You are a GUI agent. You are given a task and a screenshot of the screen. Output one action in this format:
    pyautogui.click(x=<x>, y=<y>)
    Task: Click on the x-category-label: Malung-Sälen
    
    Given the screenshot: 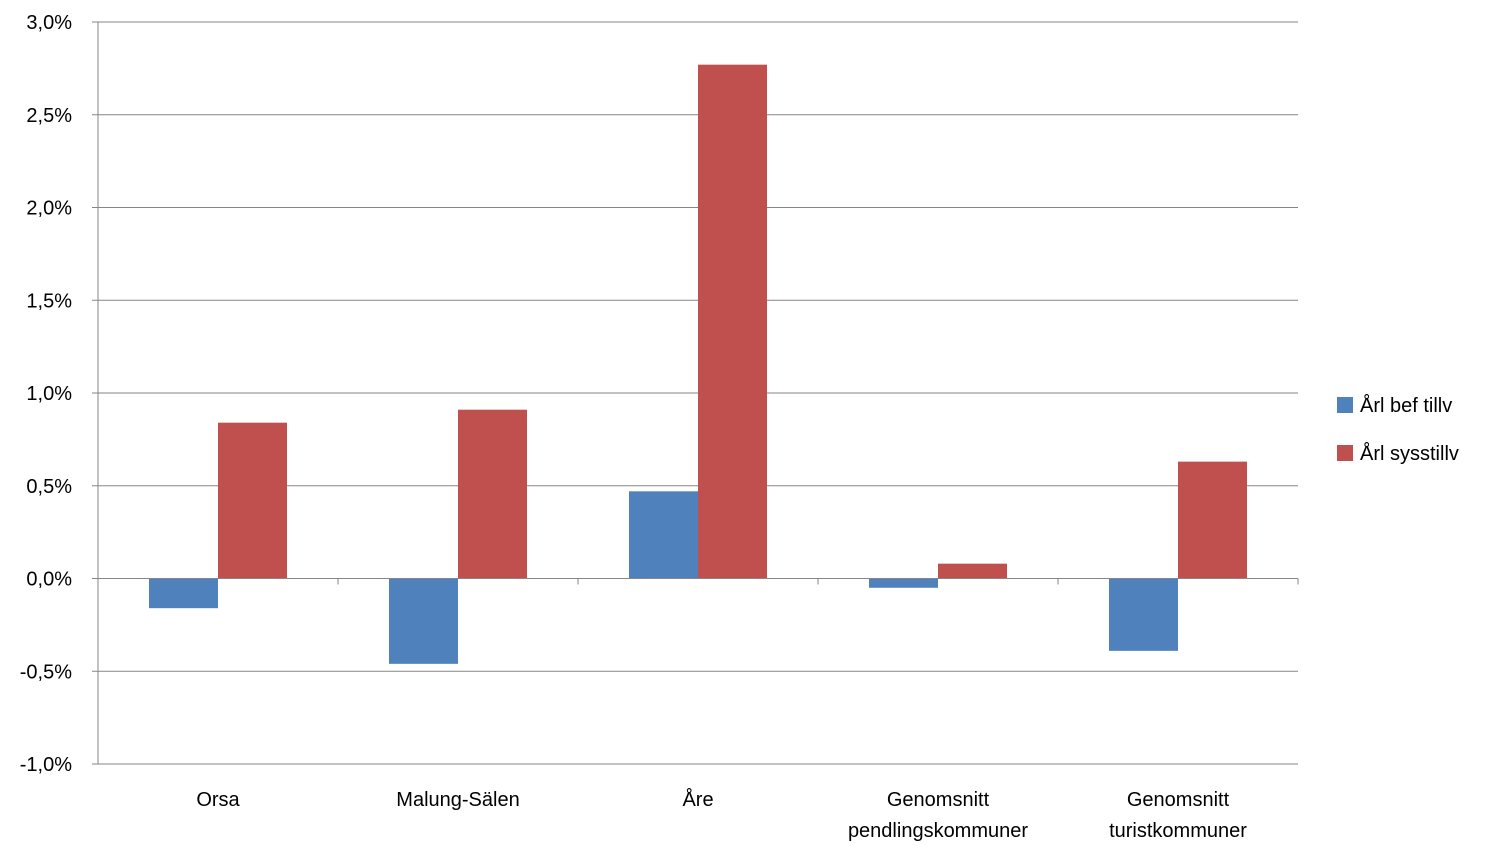 What is the action you would take?
    pyautogui.click(x=457, y=800)
    